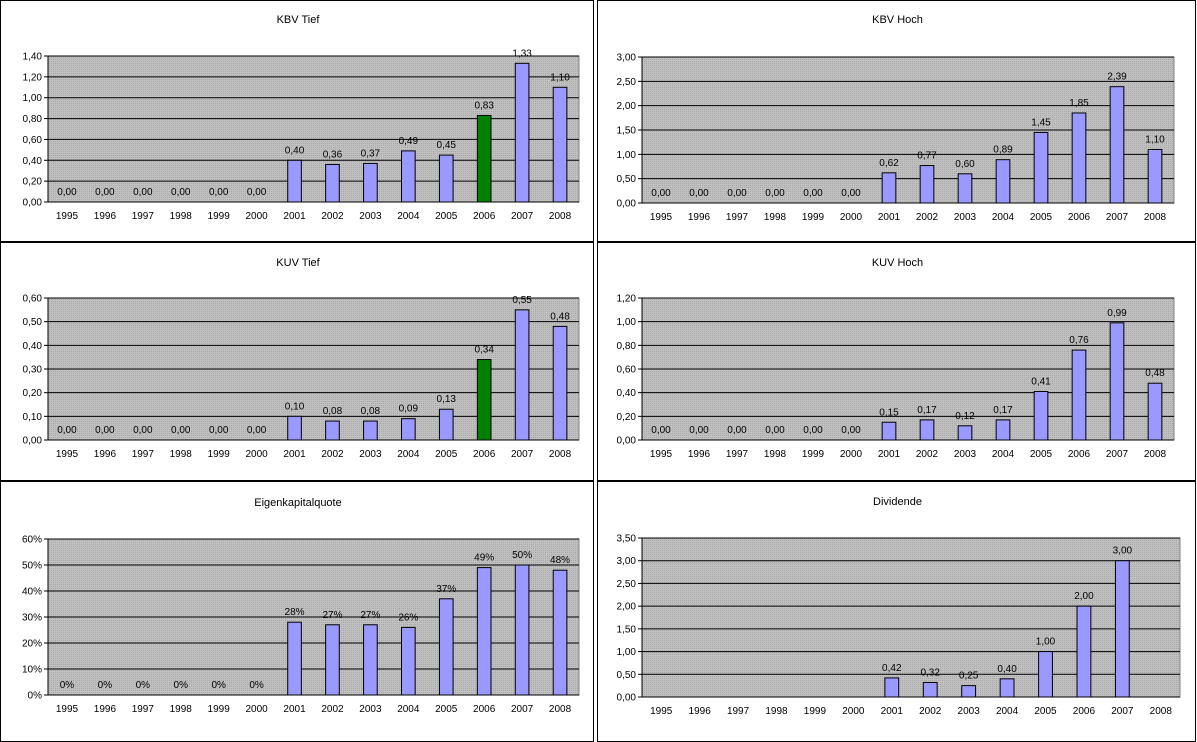 Image resolution: width=1197 pixels, height=742 pixels. Describe the element at coordinates (257, 430) in the screenshot. I see `chart-2-data-label-2000: 0,00` at that location.